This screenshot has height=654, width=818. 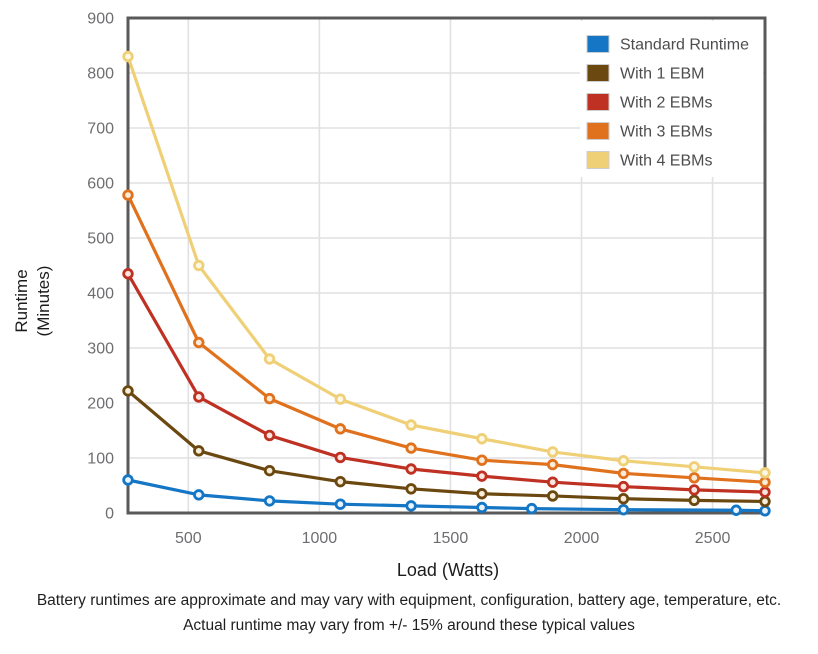 I want to click on y-axis-title: Runtime (Minutes), so click(x=34, y=301).